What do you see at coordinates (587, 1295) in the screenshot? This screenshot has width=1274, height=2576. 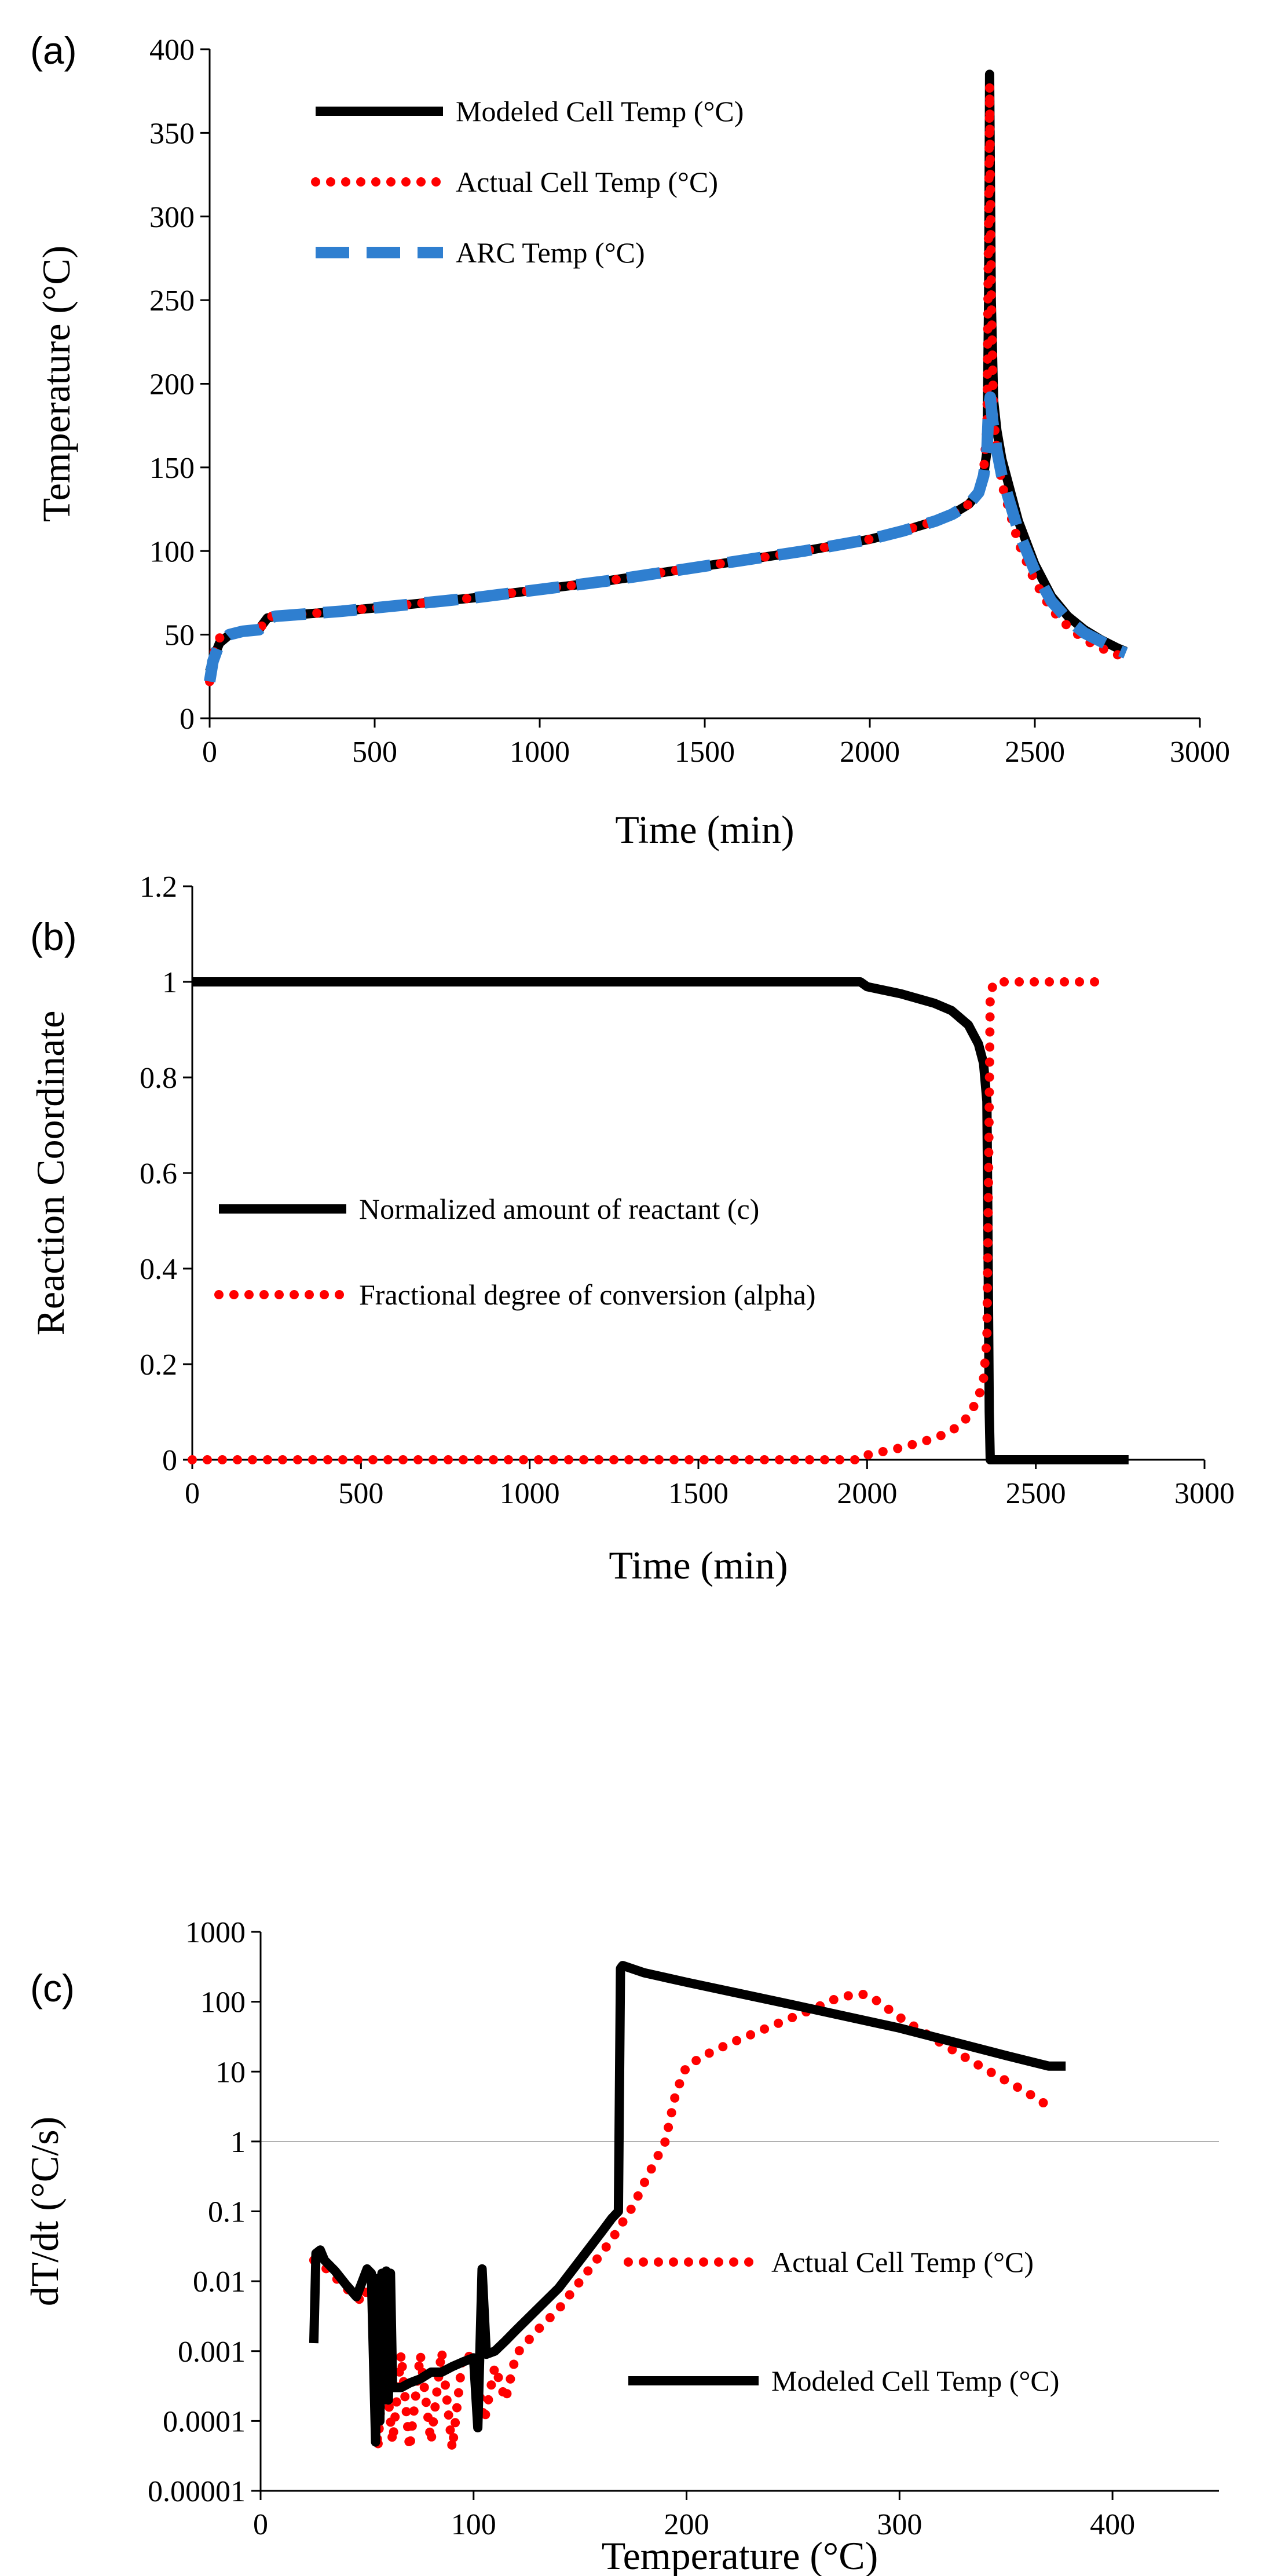 I see `legend-label-2: Fractional degree of conversion (alpha)` at bounding box center [587, 1295].